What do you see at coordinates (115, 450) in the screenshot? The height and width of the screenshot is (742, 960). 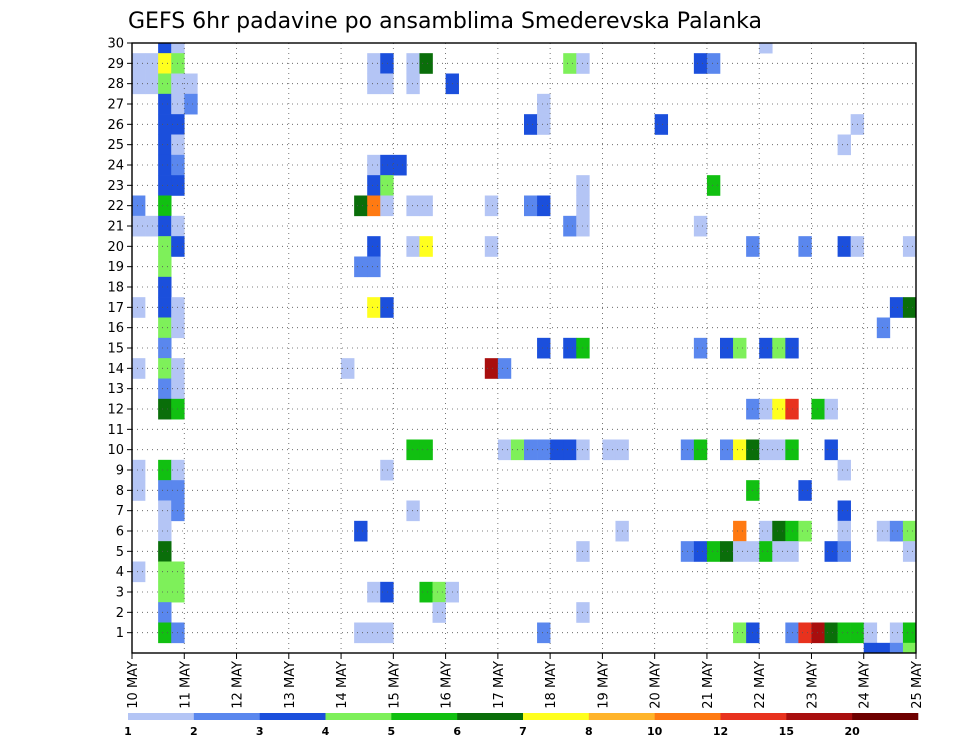 I see `y-tick-label: 10` at bounding box center [115, 450].